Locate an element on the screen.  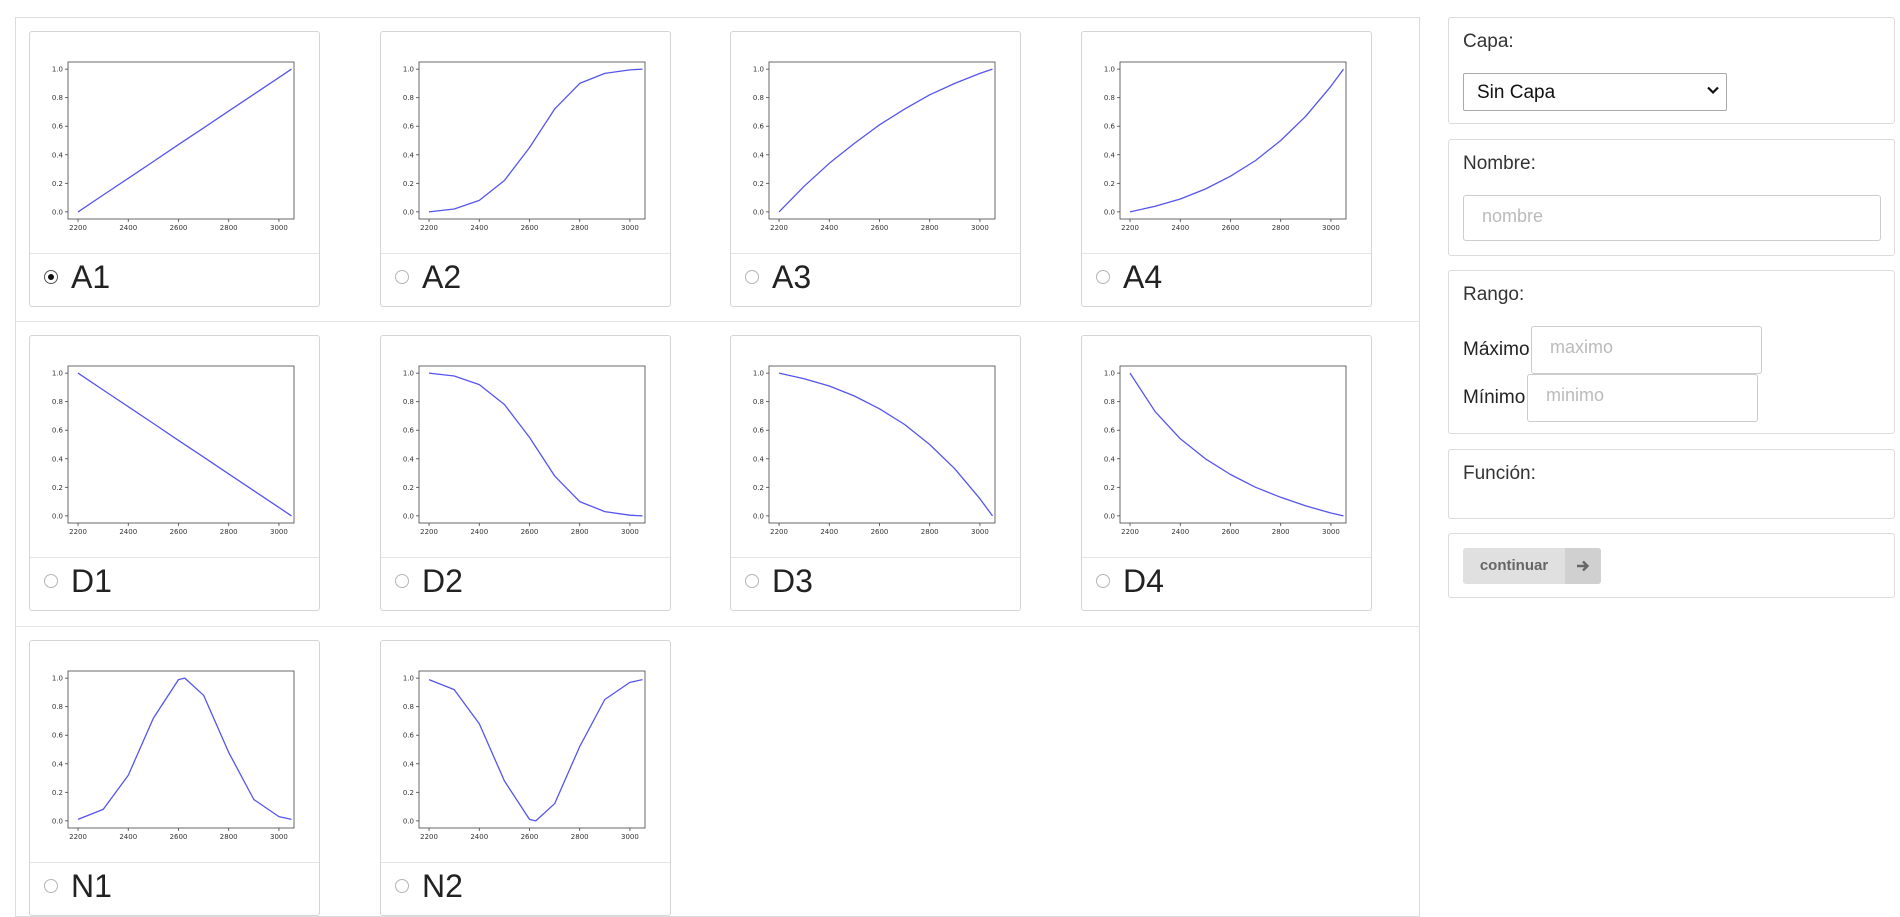
curve-label: D3 is located at coordinates (792, 581).